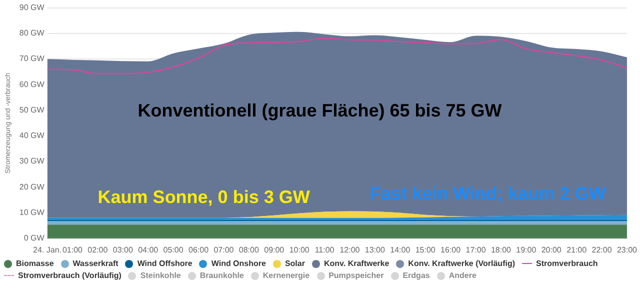 This screenshot has height=291, width=640. I want to click on legend-label: Konv. Kraftwerke (Vorläufig), so click(461, 263).